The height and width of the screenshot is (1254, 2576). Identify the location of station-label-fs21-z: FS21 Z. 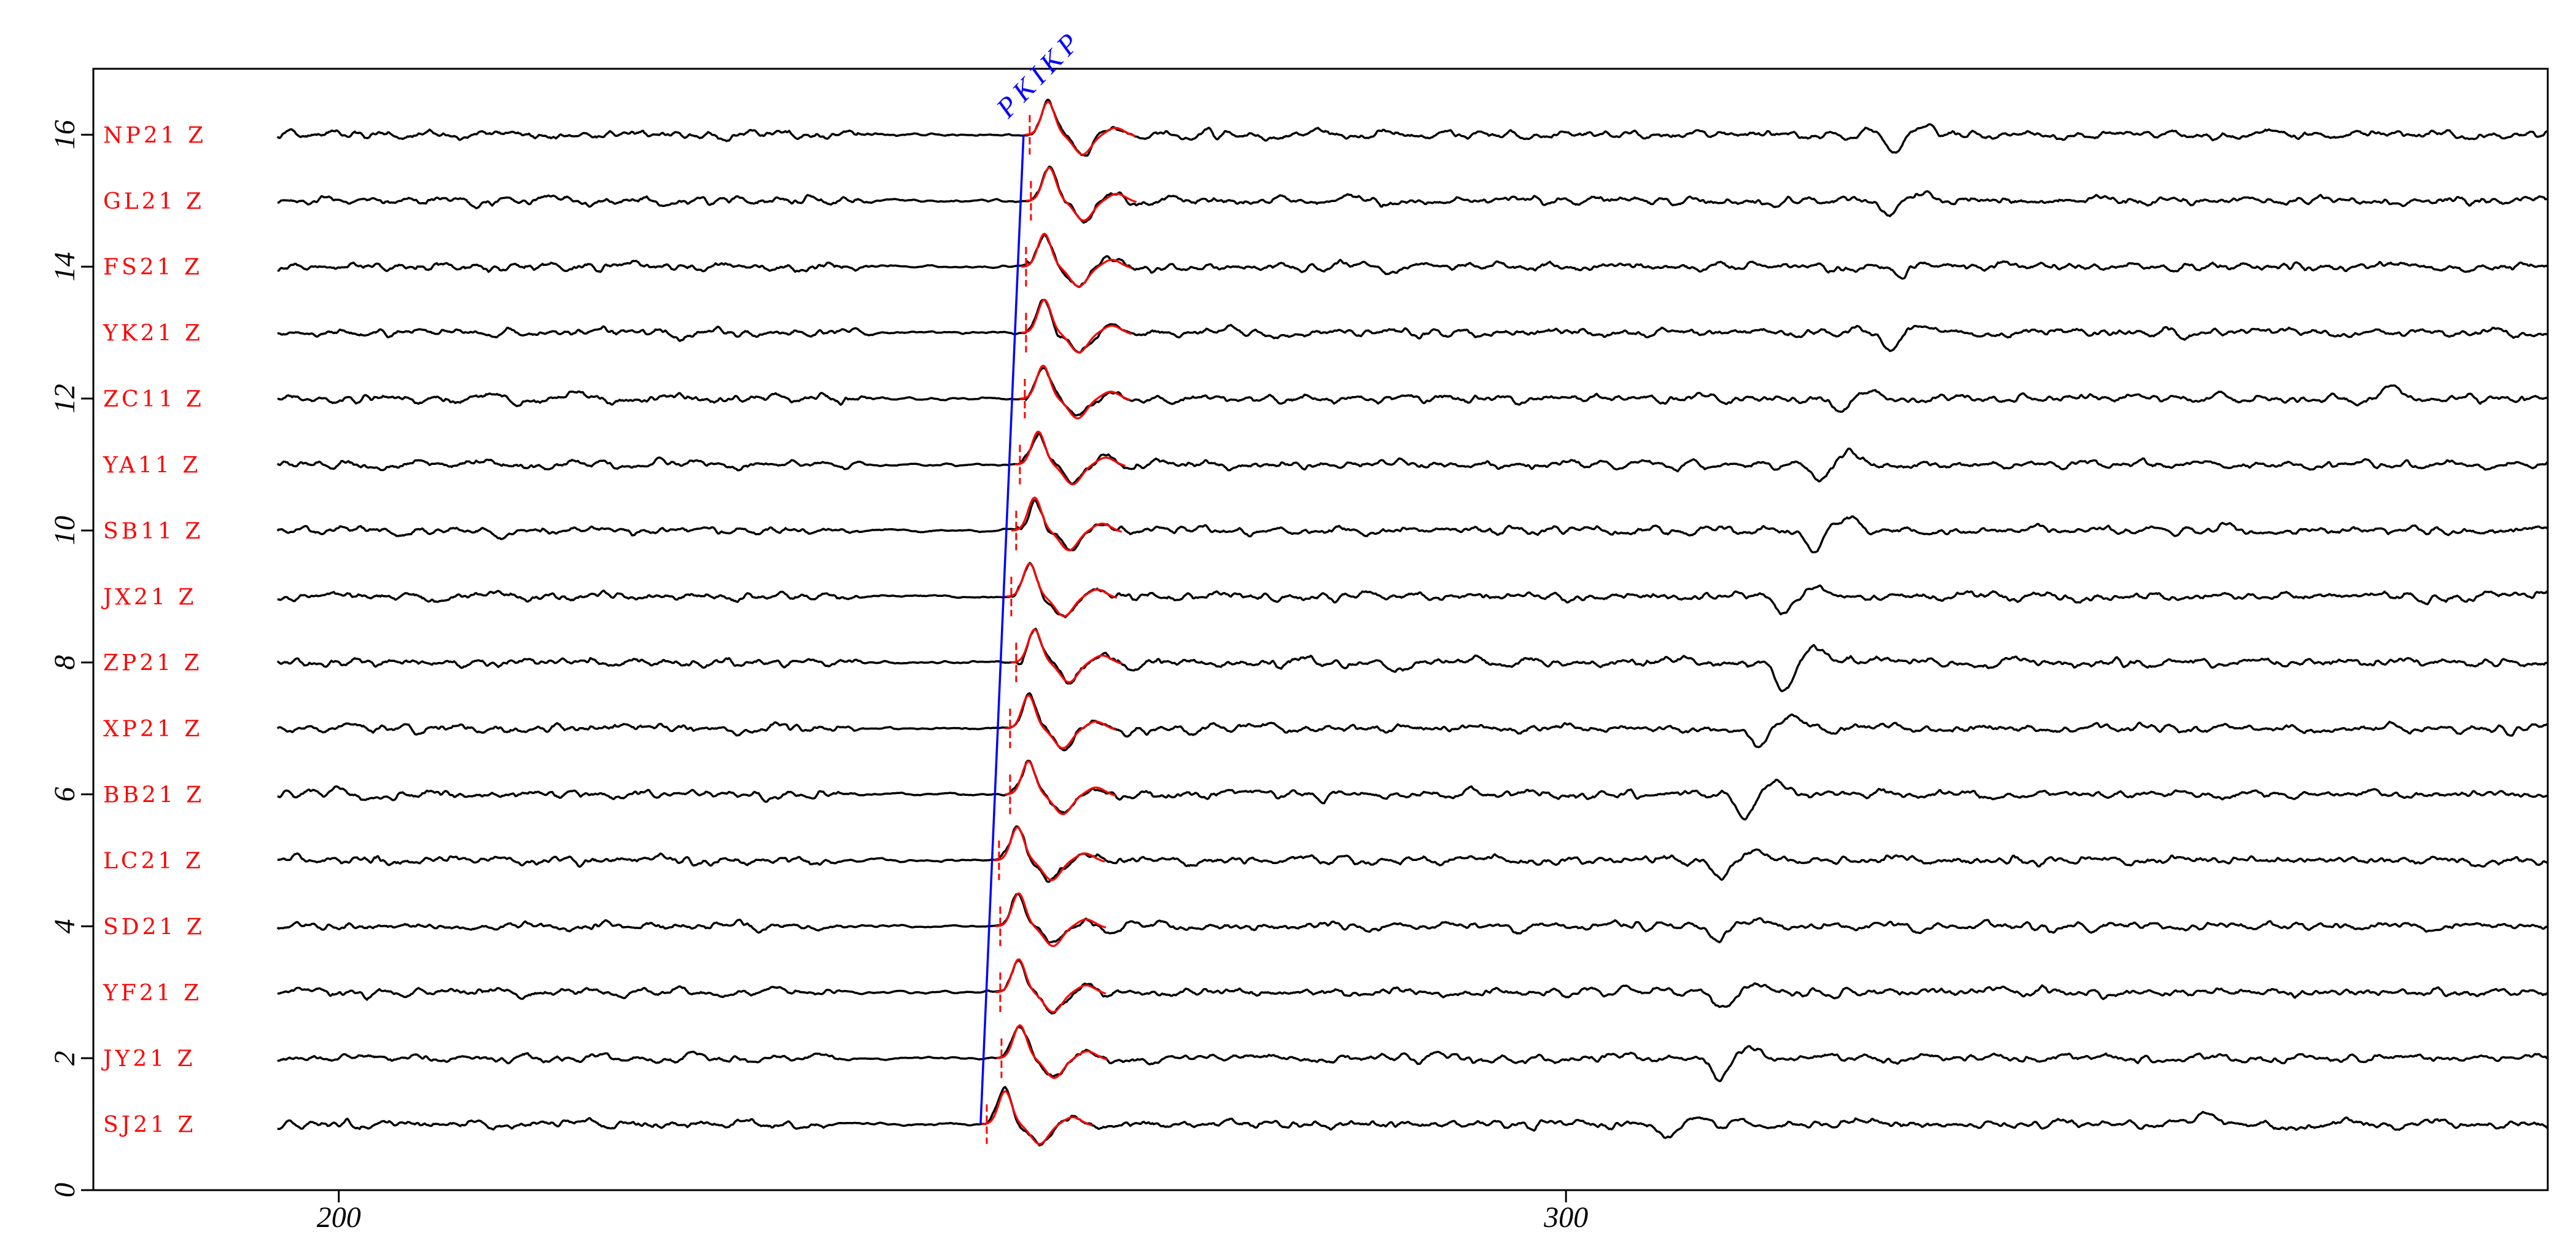
(153, 267).